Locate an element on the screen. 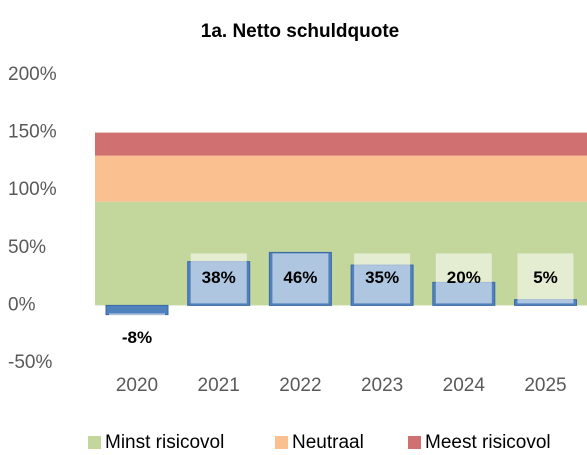  legend-label: Minst risicovol is located at coordinates (164, 442).